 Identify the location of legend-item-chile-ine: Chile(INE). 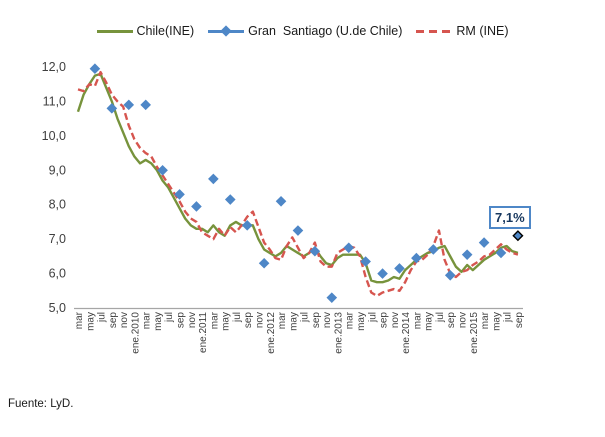
(145, 31).